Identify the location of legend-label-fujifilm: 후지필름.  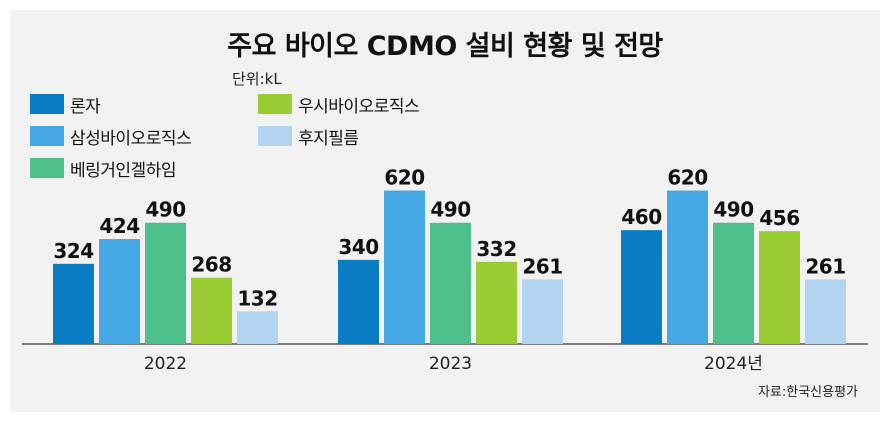
(328, 138).